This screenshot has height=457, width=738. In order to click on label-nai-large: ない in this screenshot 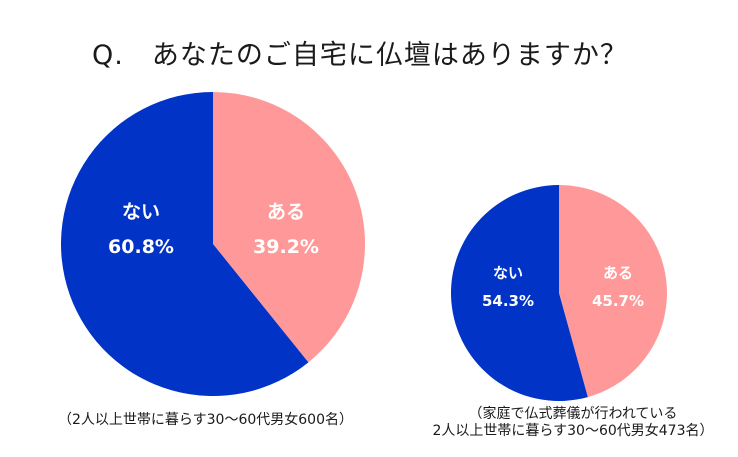, I will do `click(141, 212)`.